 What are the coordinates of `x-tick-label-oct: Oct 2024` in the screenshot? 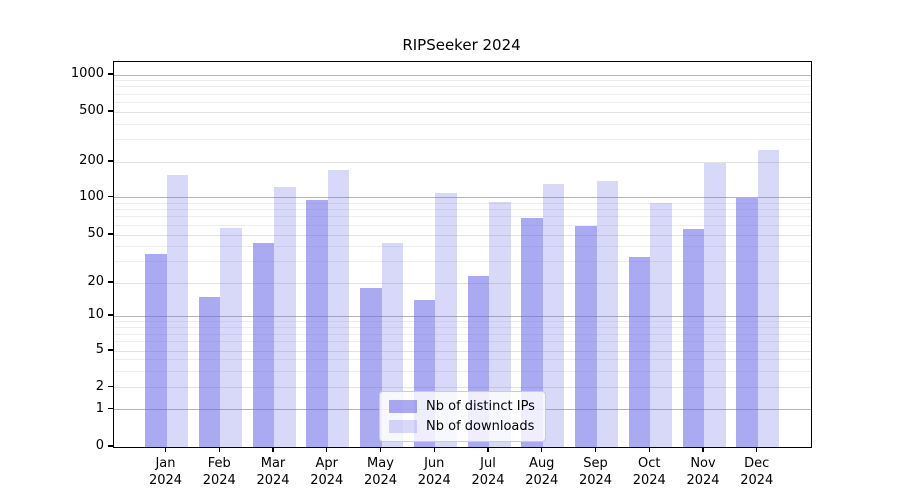 It's located at (649, 472).